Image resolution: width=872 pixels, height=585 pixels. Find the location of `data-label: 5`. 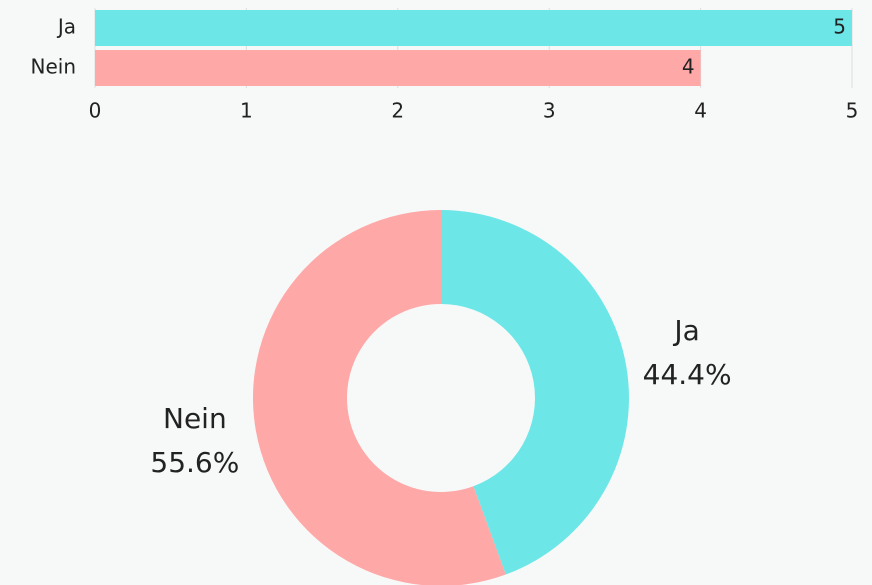

data-label: 5 is located at coordinates (839, 27).